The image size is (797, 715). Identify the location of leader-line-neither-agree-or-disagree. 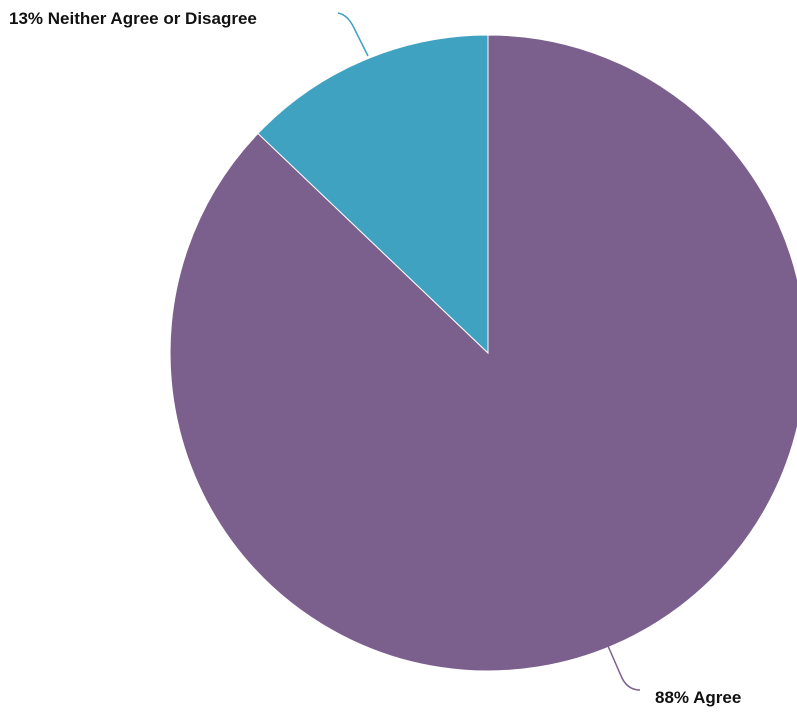
(353, 34).